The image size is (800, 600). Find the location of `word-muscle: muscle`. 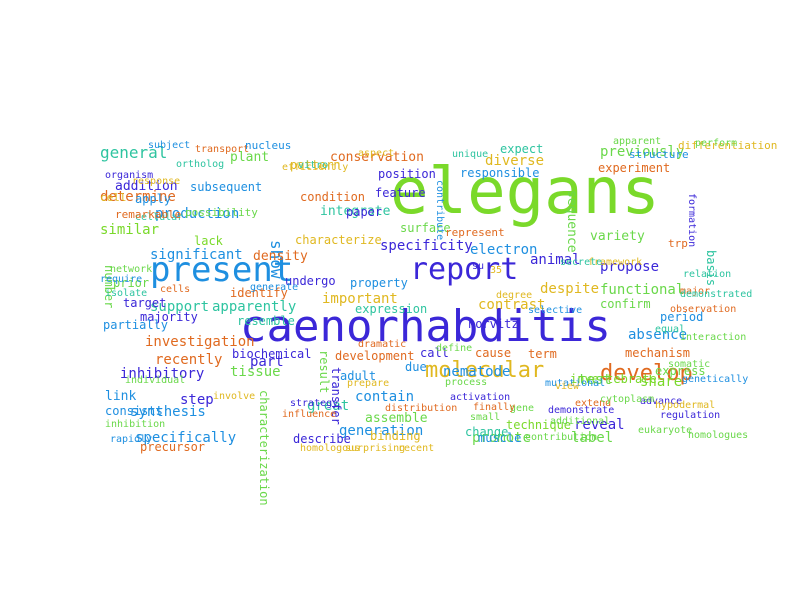

word-muscle: muscle is located at coordinates (500, 438).